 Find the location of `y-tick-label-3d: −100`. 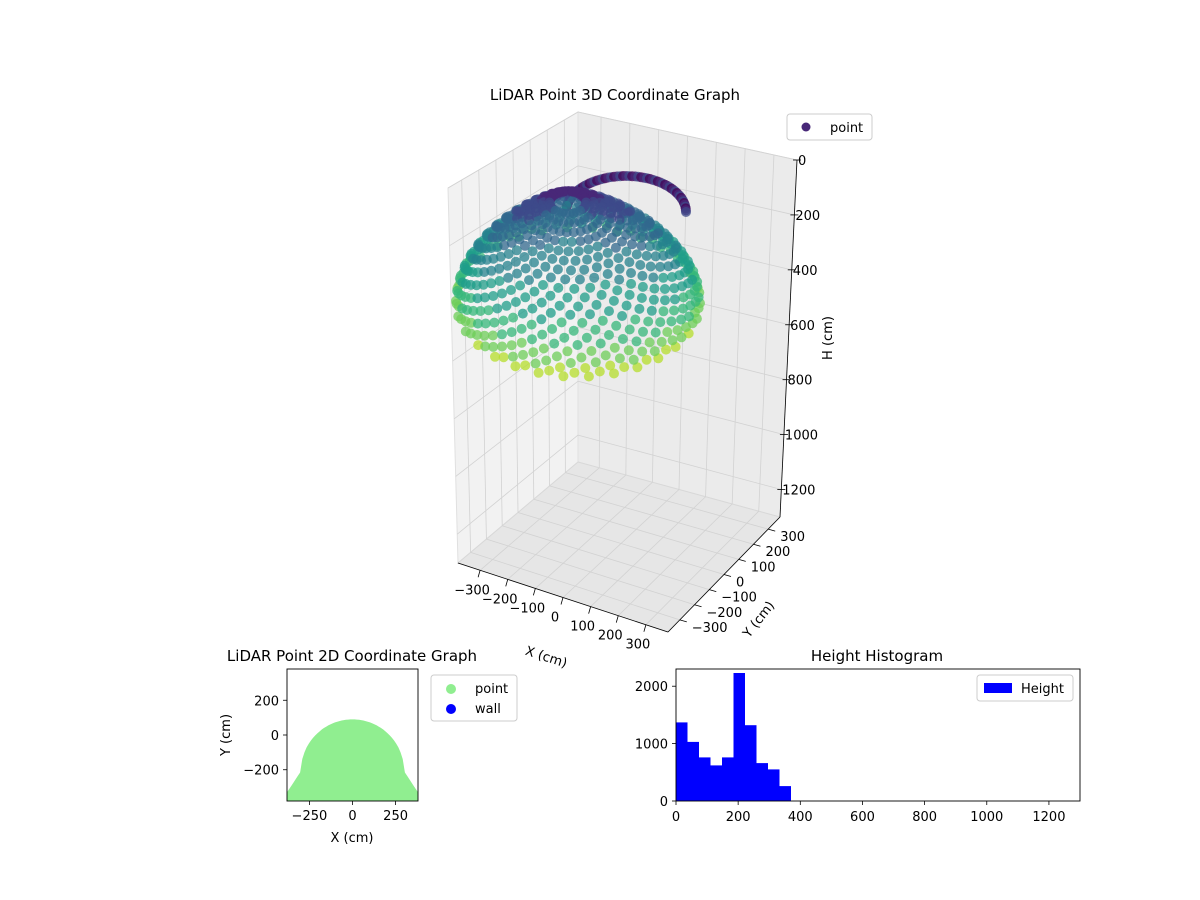

y-tick-label-3d: −100 is located at coordinates (739, 598).